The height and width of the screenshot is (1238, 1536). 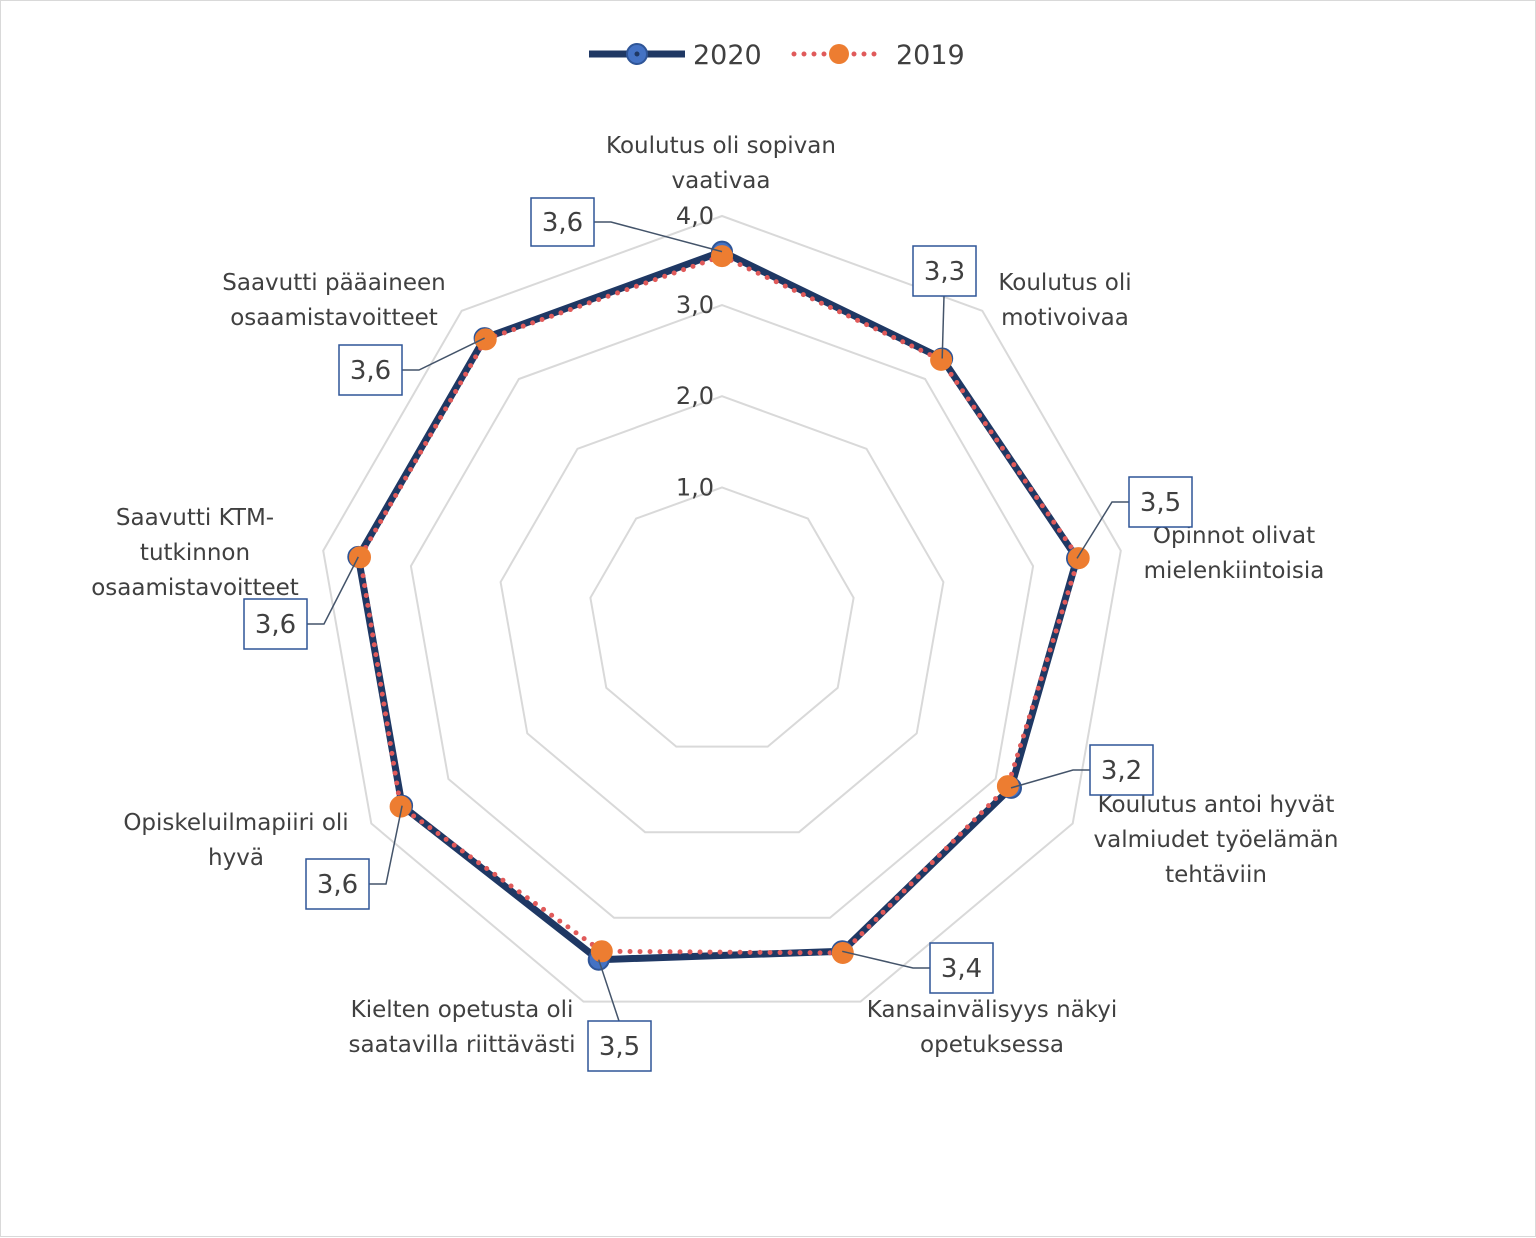 I want to click on axis-label-line: valmiudet työelämän, so click(x=1216, y=840).